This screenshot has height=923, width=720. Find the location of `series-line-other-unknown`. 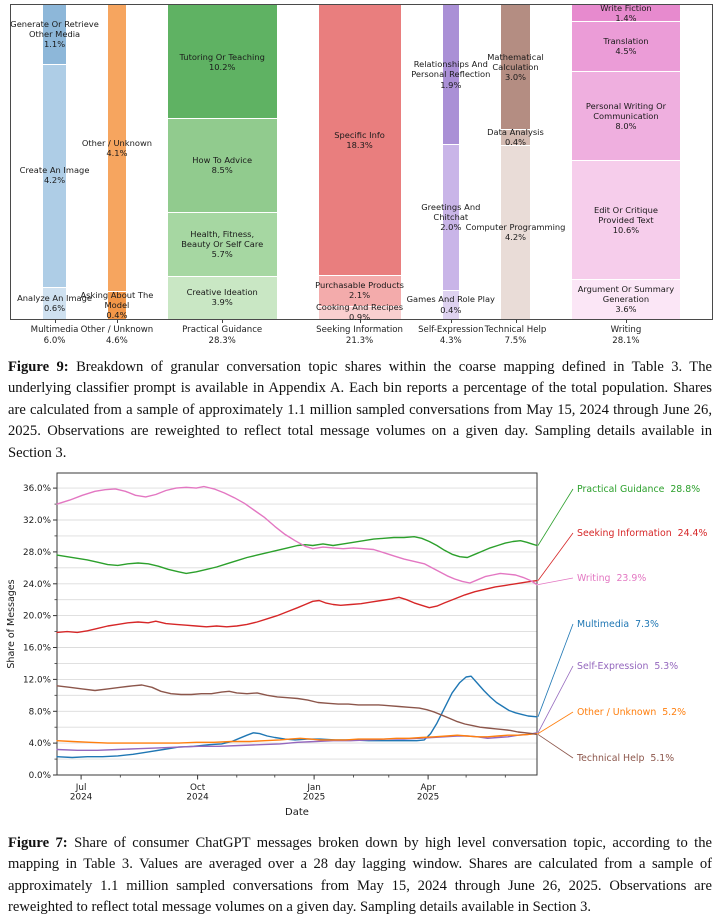

series-line-other-unknown is located at coordinates (297, 738).